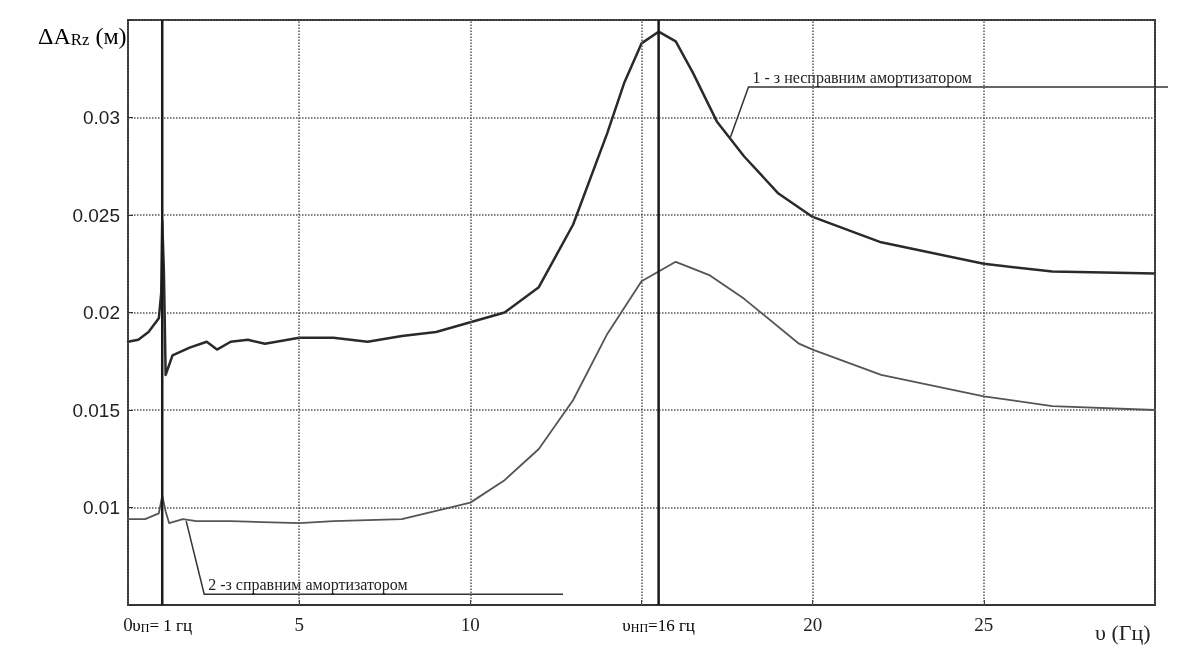 This screenshot has height=655, width=1198. Describe the element at coordinates (984, 624) in the screenshot. I see `x-tick-label: 25` at that location.